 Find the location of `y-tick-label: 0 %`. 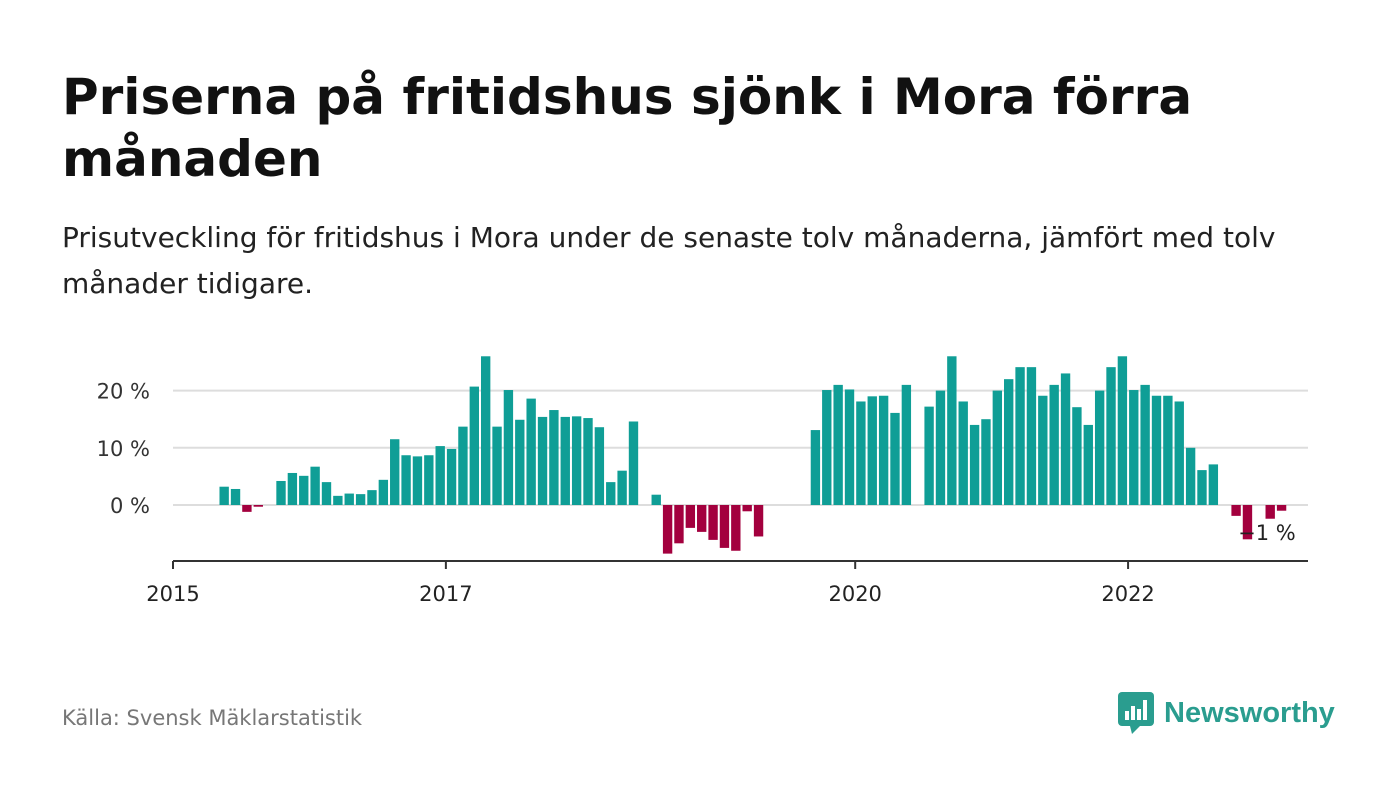

y-tick-label: 0 % is located at coordinates (130, 506).